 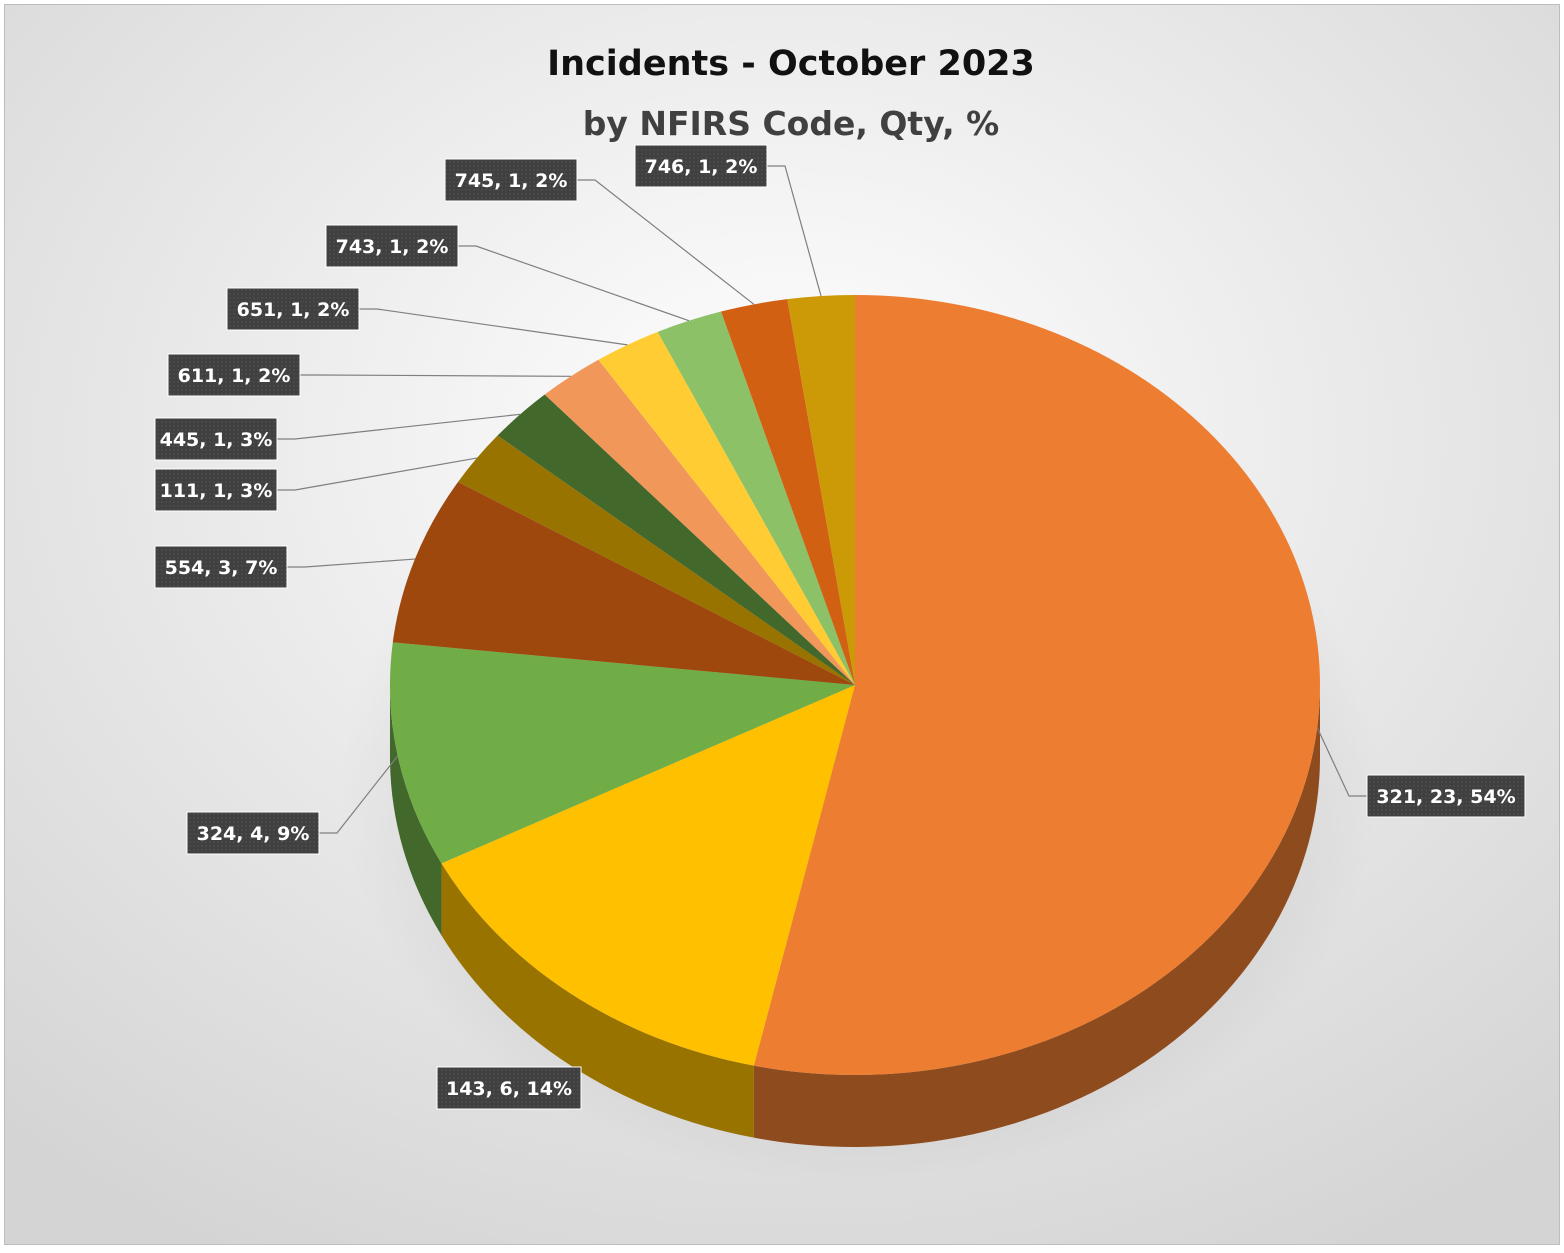 I want to click on data-label-651: 651, 1, 2%, so click(x=293, y=310).